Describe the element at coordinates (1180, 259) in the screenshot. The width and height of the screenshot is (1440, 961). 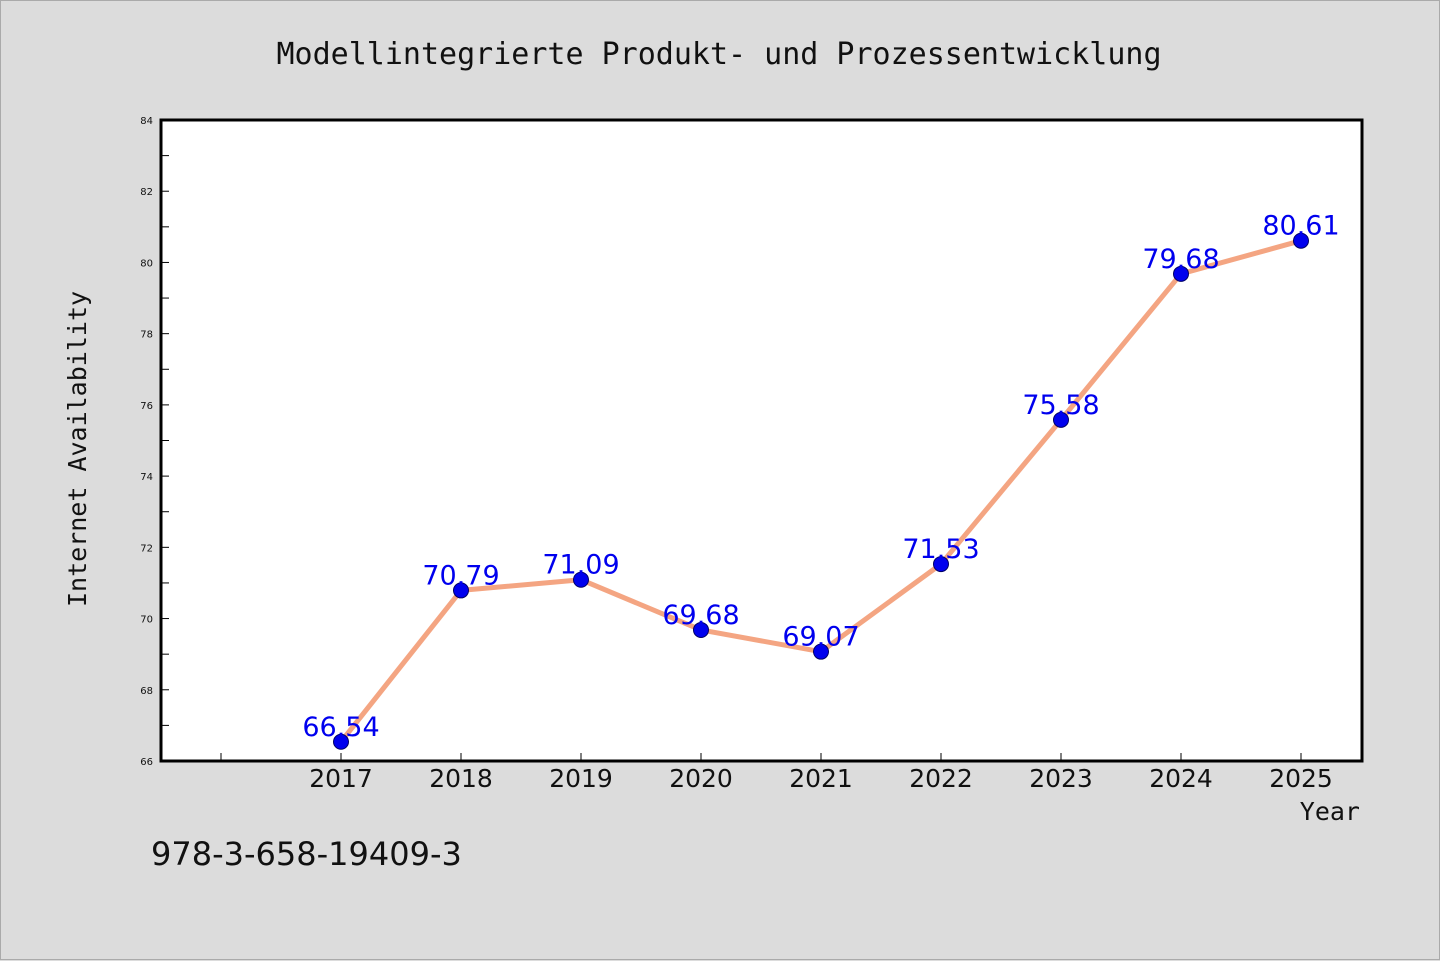
I see `data-label: 79.68` at that location.